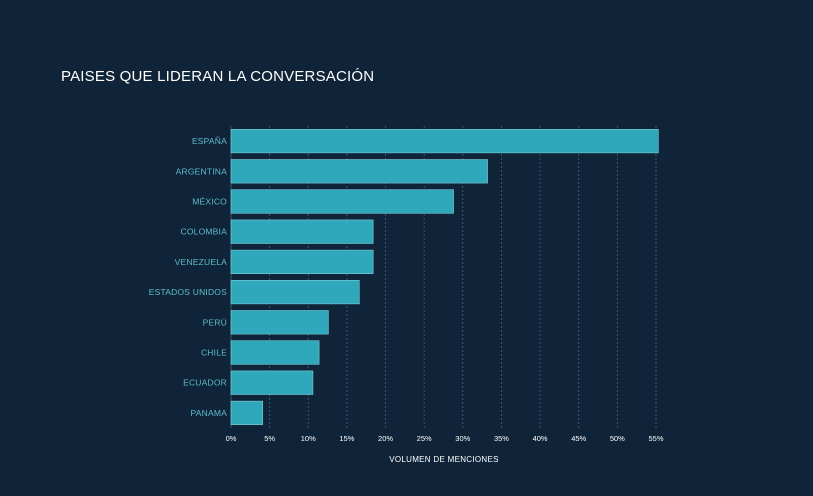 This screenshot has width=813, height=496. I want to click on category-label: VENEZUELA, so click(201, 262).